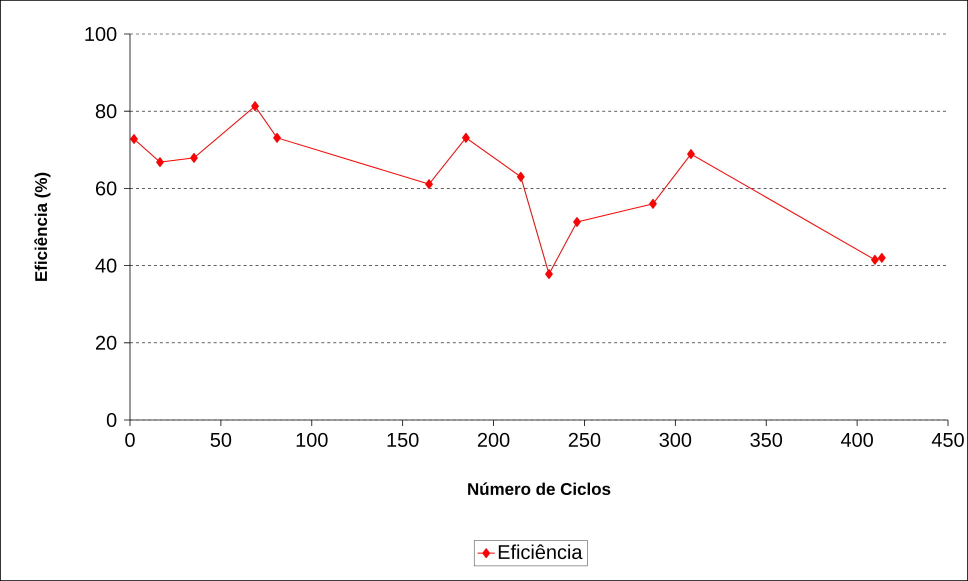 This screenshot has height=581, width=968. What do you see at coordinates (106, 111) in the screenshot?
I see `y-tick-label: 80` at bounding box center [106, 111].